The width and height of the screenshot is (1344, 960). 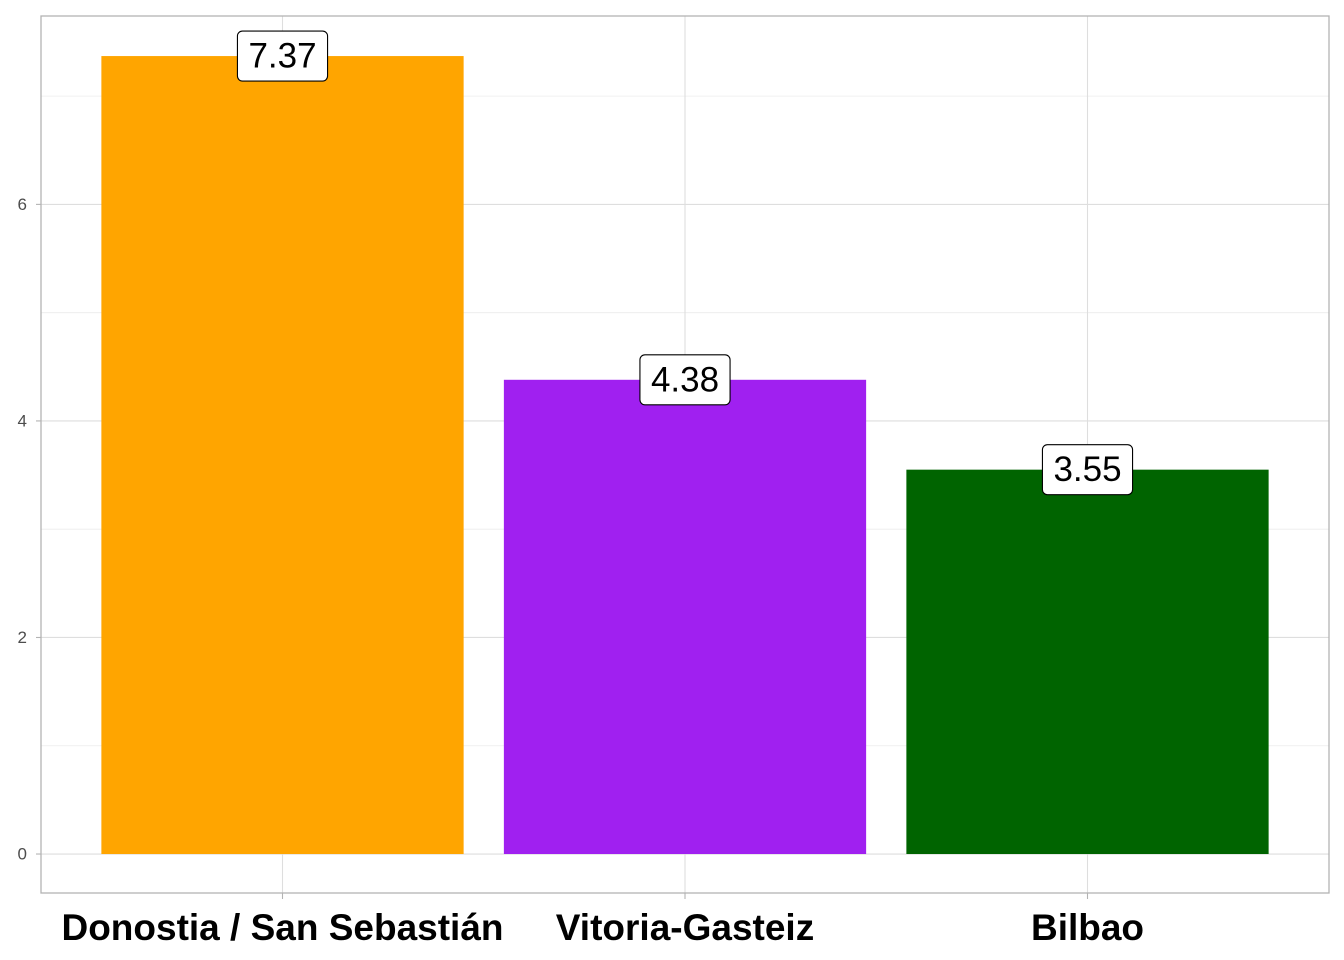 What do you see at coordinates (22, 204) in the screenshot?
I see `y-tick-label: 6` at bounding box center [22, 204].